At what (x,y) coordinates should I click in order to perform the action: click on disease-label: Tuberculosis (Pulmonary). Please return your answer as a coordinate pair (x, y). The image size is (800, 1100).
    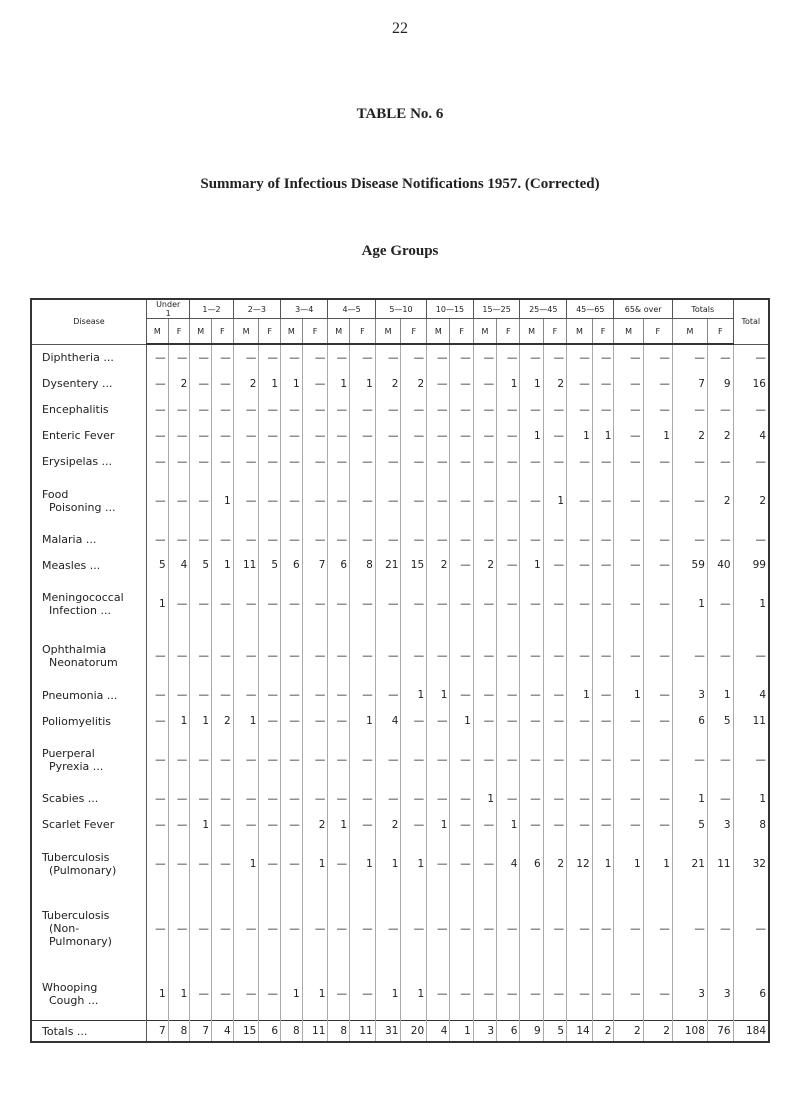
    Looking at the image, I should click on (89, 863).